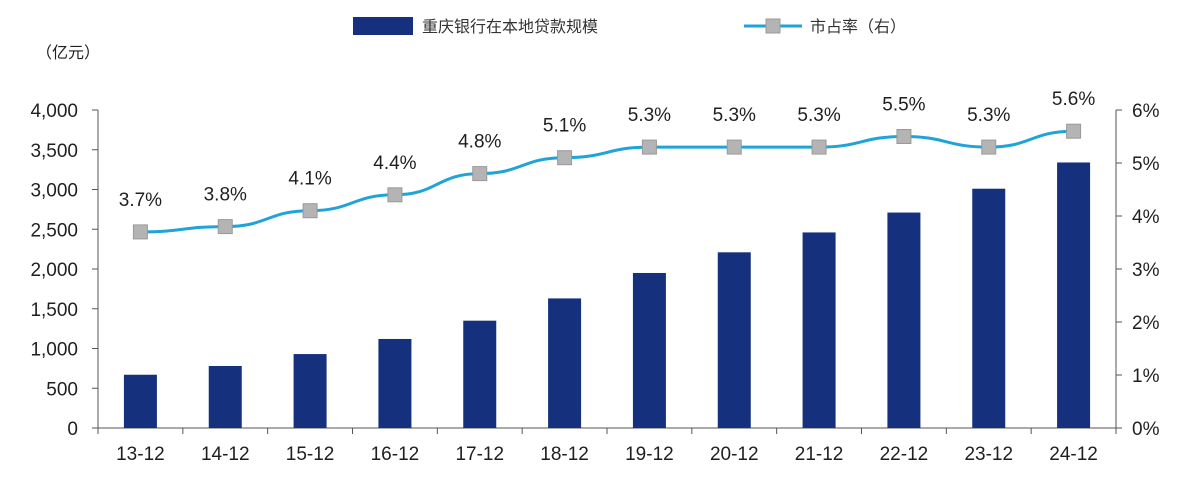  Describe the element at coordinates (72, 429) in the screenshot. I see `y-left-tick-label: 0` at that location.